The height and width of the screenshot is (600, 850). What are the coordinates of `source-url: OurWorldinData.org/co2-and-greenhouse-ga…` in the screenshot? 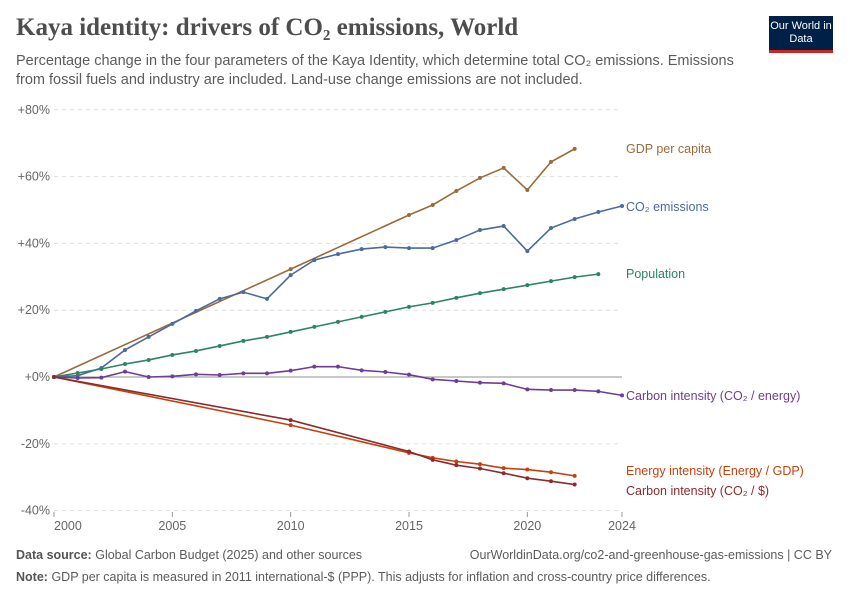 It's located at (650, 555).